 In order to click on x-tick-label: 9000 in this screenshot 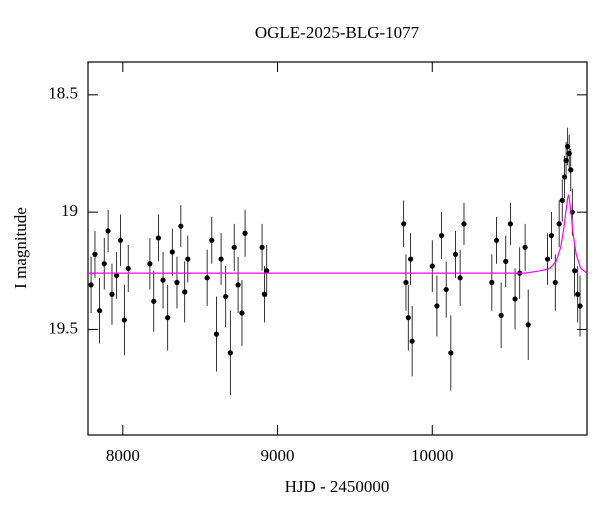, I will do `click(278, 455)`.